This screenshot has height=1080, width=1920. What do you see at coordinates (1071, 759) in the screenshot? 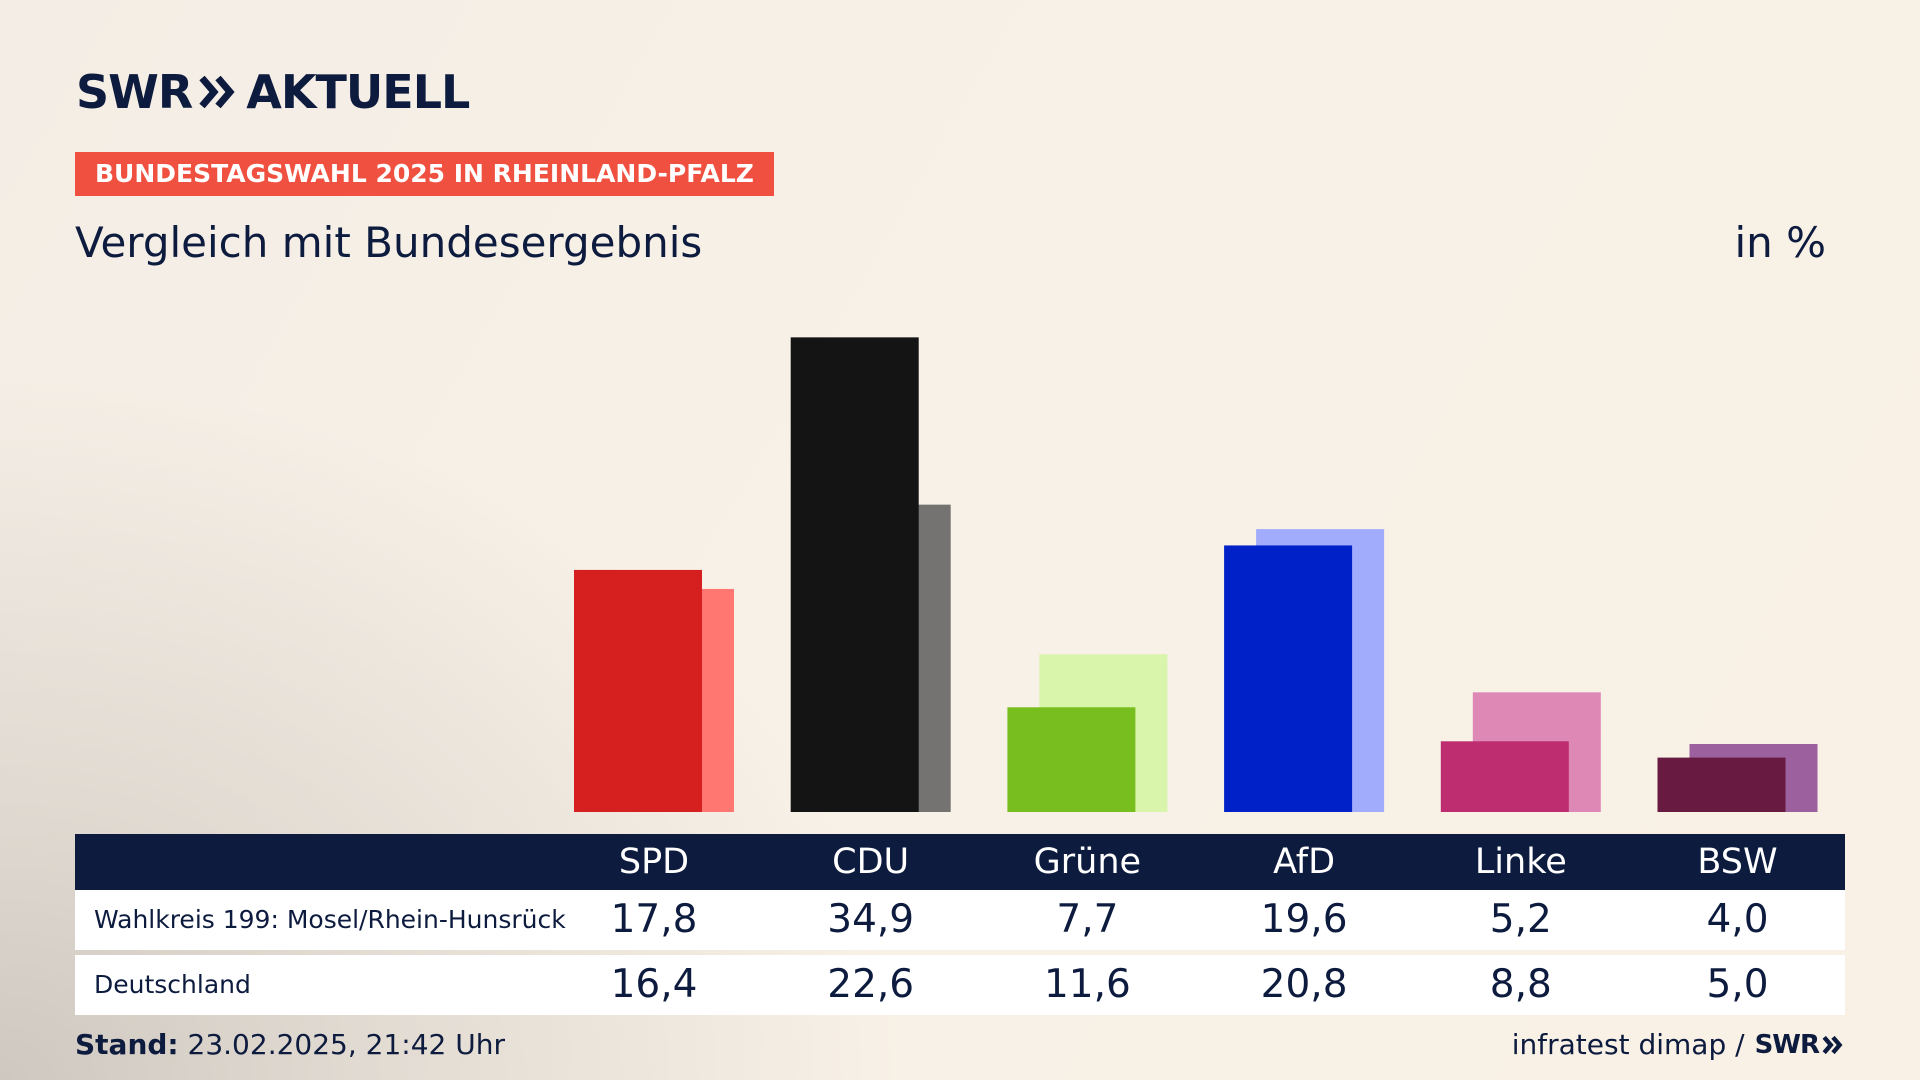
I see `bar-wahlkreis-grüne` at bounding box center [1071, 759].